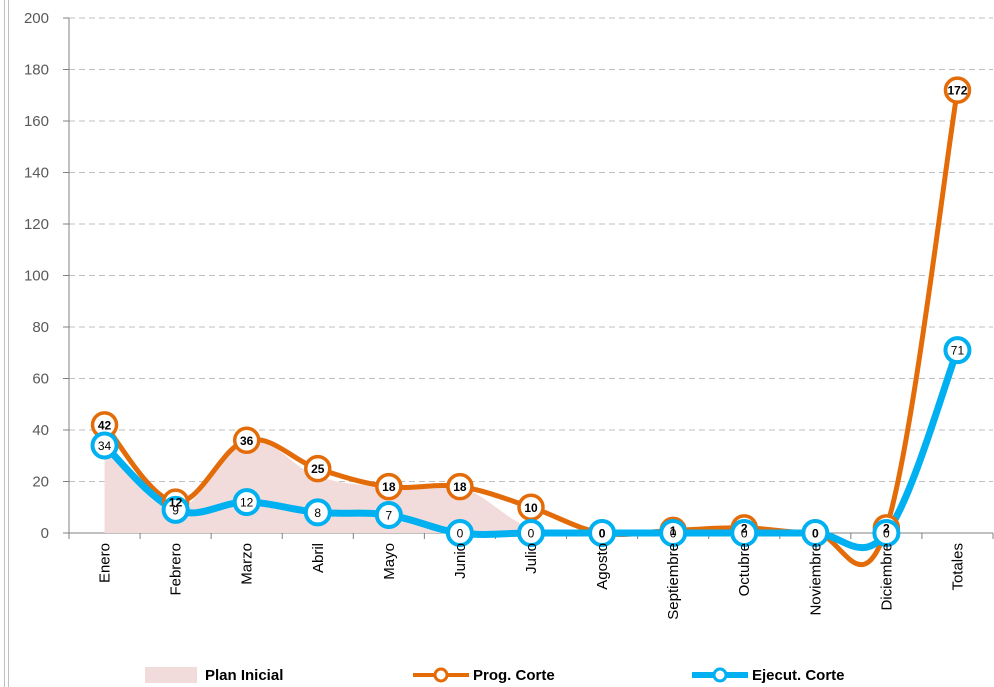 This screenshot has width=994, height=687. I want to click on x-tick-label: Noviembre, so click(815, 579).